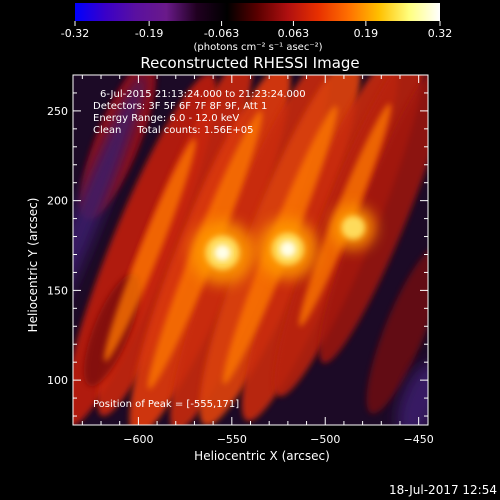 The height and width of the screenshot is (500, 500). What do you see at coordinates (294, 33) in the screenshot?
I see `colorbar-tick-label: 0.063` at bounding box center [294, 33].